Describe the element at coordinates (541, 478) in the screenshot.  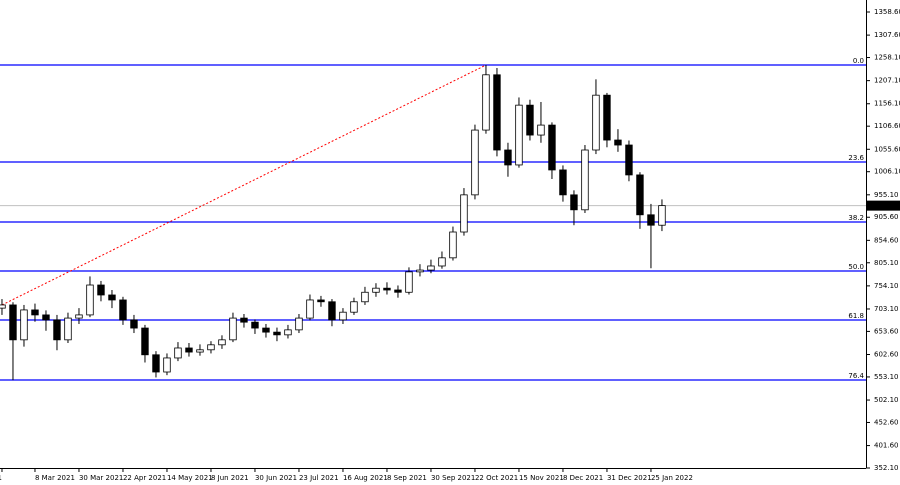
I see `x-tick-label: 15 Nov 2021` at that location.